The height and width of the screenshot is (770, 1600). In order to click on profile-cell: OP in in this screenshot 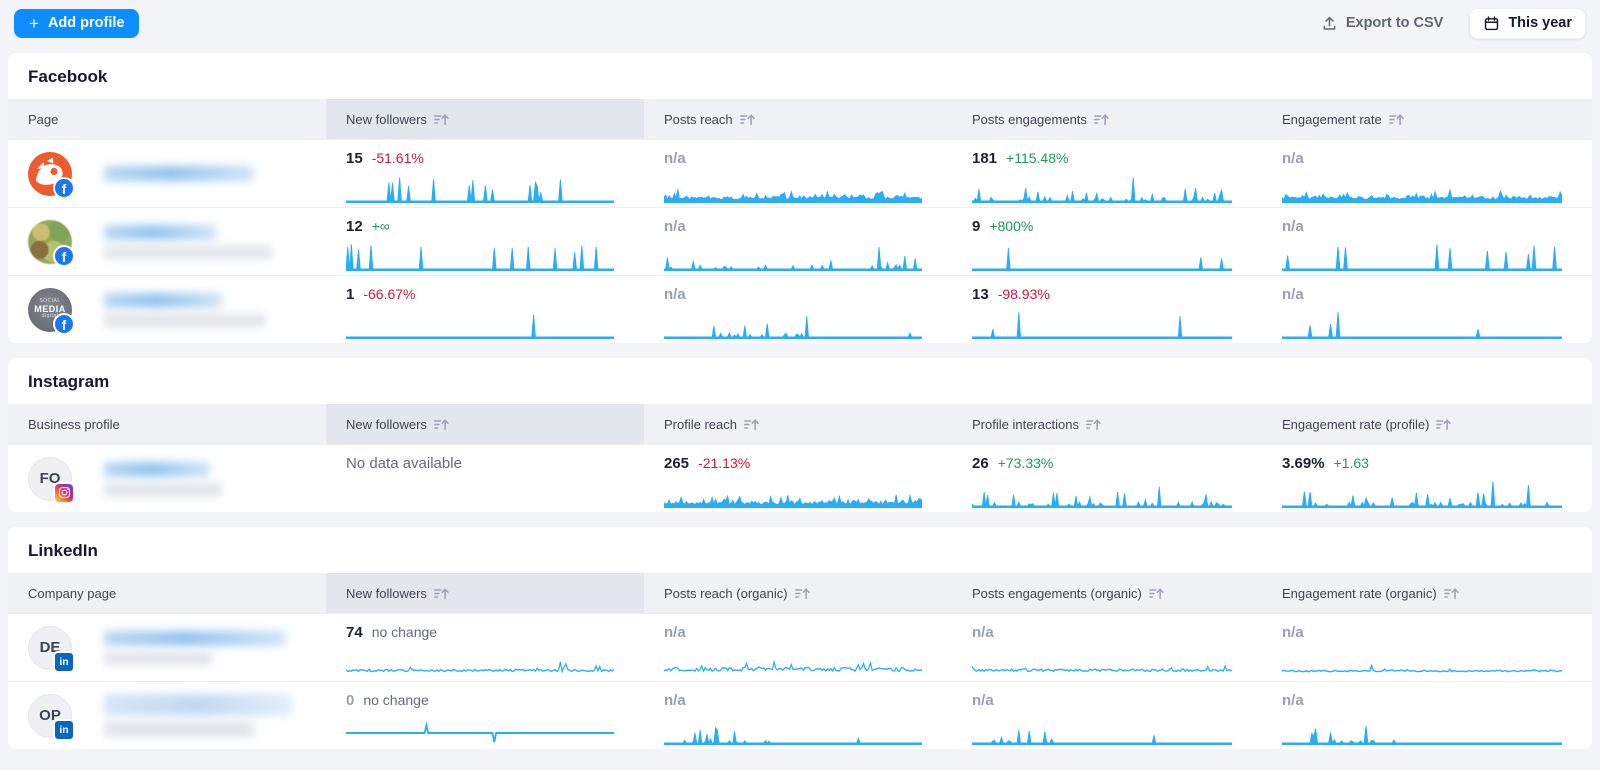, I will do `click(167, 715)`.